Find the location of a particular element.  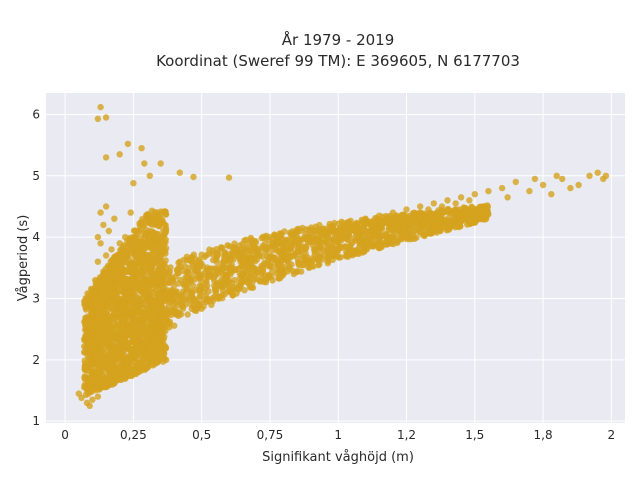

y-axis-title: Vågperiod (s) is located at coordinates (23, 258).